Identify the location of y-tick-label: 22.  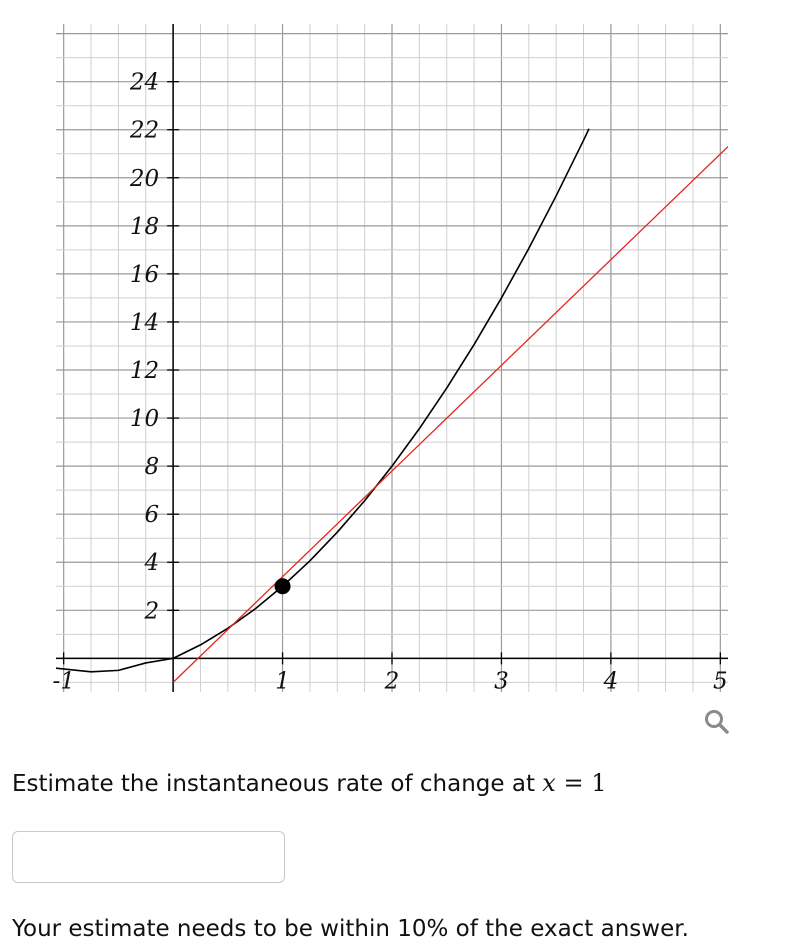
(144, 131).